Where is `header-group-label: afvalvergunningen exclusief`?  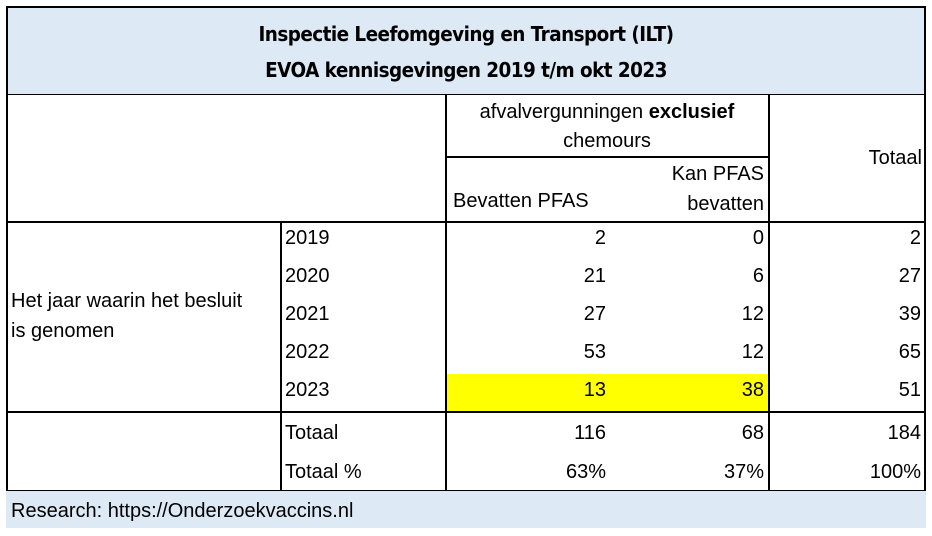 header-group-label: afvalvergunningen exclusief is located at coordinates (607, 112).